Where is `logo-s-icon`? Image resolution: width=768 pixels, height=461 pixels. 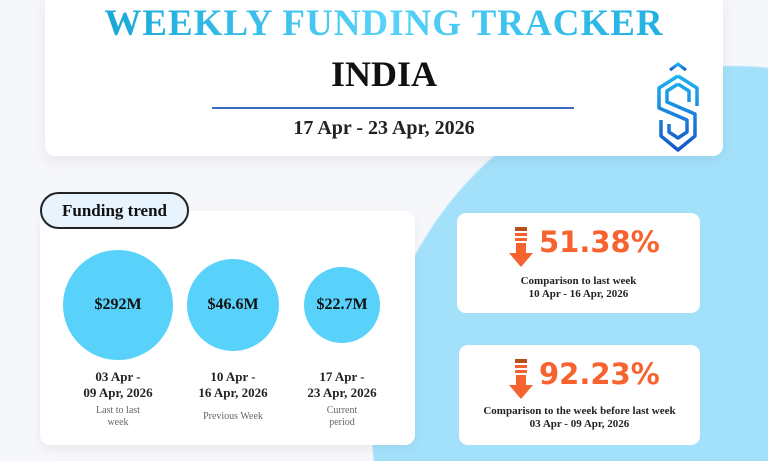
logo-s-icon is located at coordinates (678, 107).